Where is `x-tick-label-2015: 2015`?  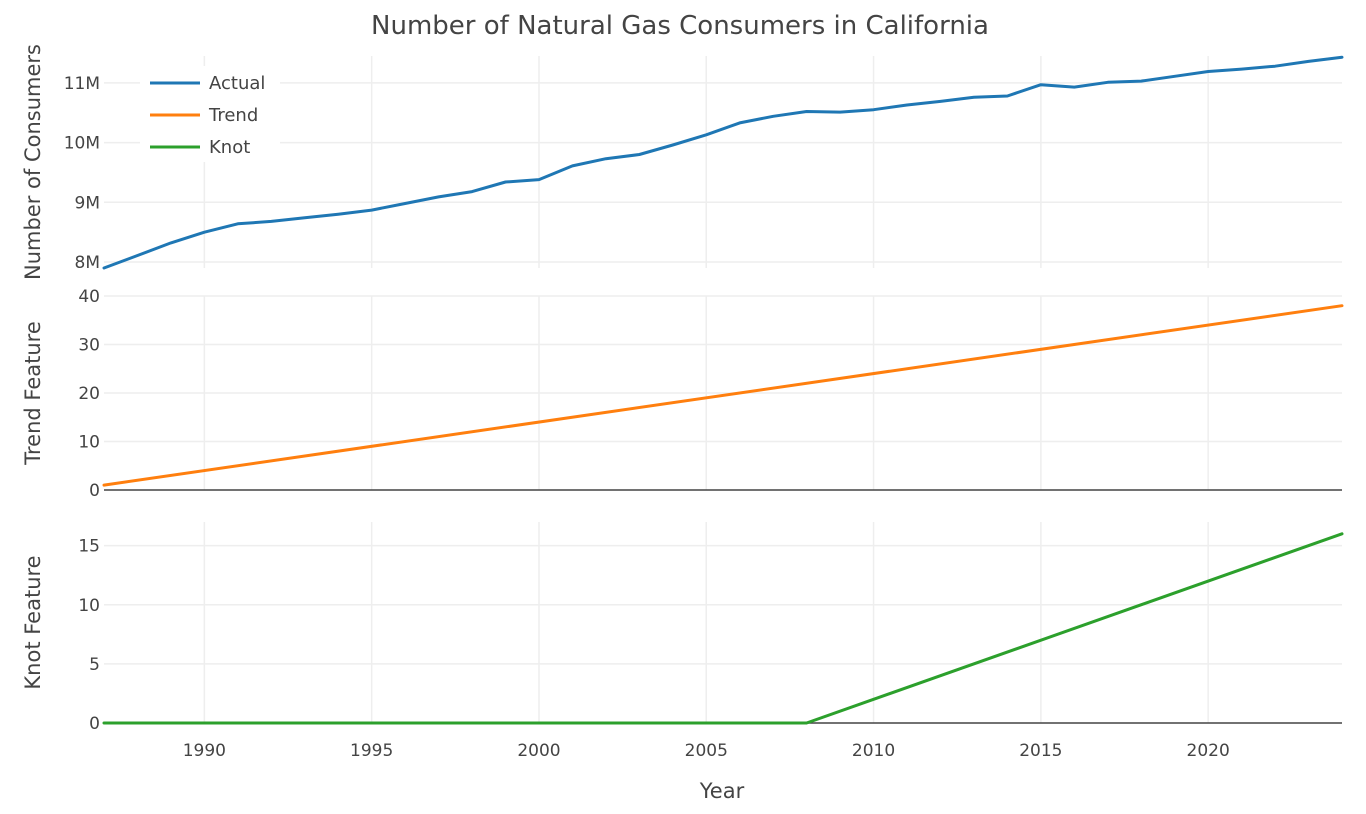
x-tick-label-2015: 2015 is located at coordinates (1040, 751).